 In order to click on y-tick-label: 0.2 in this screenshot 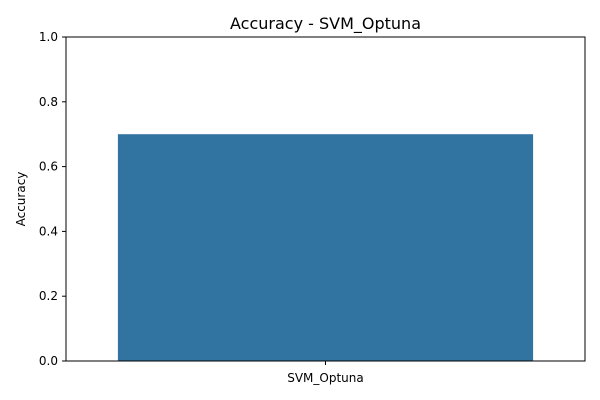, I will do `click(48, 296)`.